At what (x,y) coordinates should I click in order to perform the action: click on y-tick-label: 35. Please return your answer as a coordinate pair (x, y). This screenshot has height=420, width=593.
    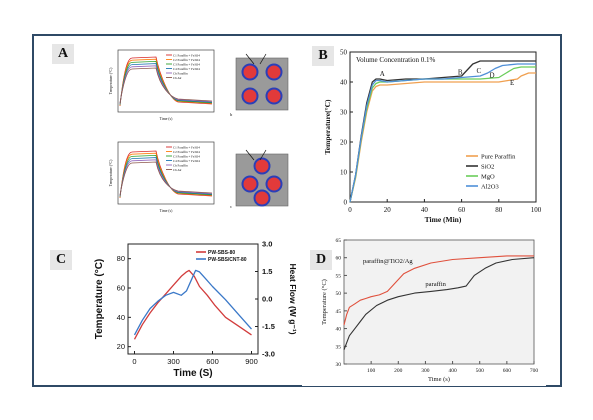
    Looking at the image, I should click on (339, 347).